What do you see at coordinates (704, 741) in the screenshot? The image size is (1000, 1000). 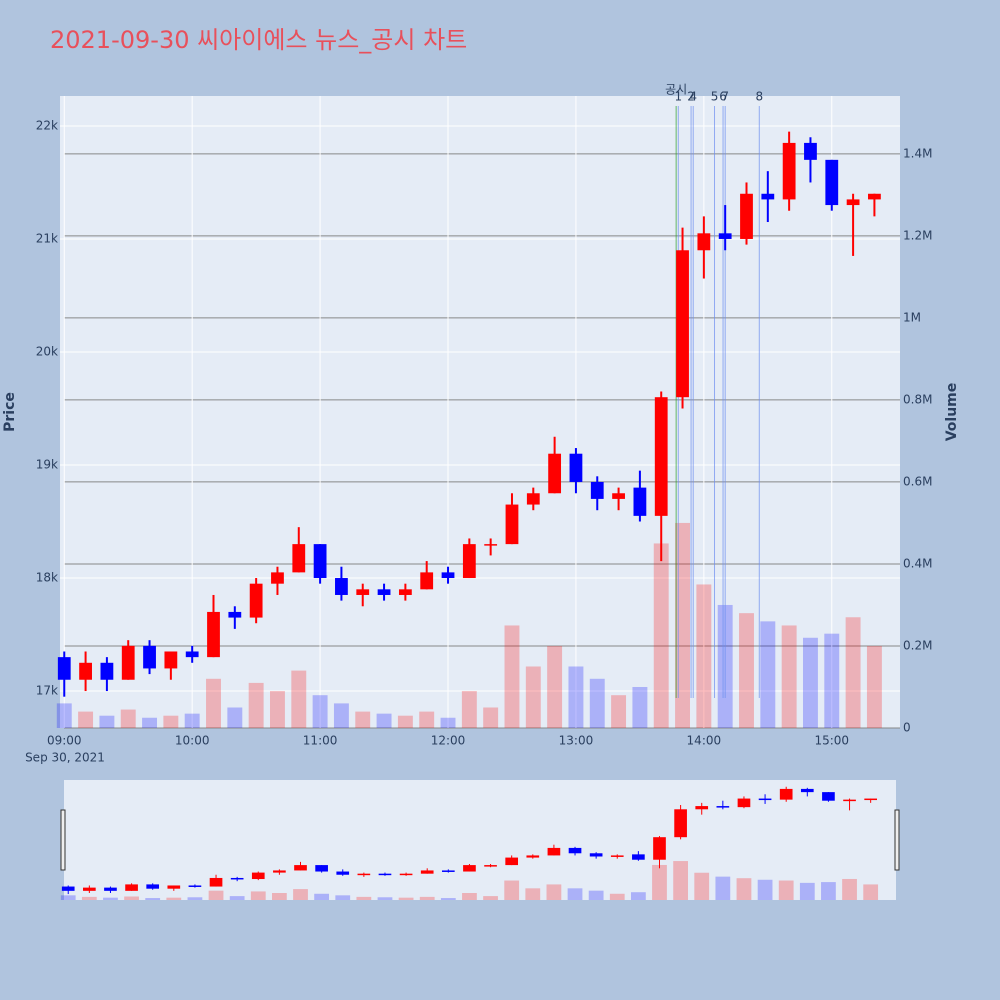 I see `x-tick-label: 14:00` at bounding box center [704, 741].